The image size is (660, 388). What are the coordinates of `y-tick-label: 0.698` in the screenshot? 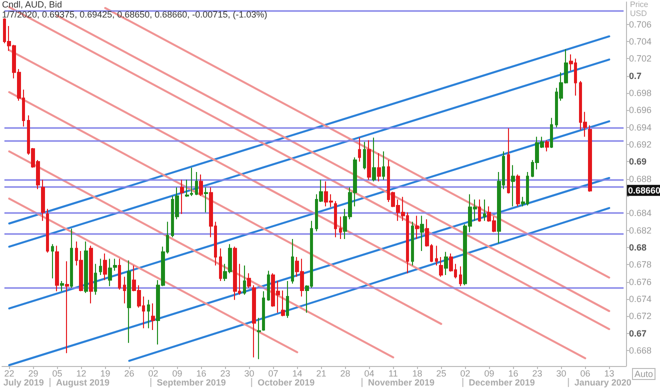 It's located at (640, 93).